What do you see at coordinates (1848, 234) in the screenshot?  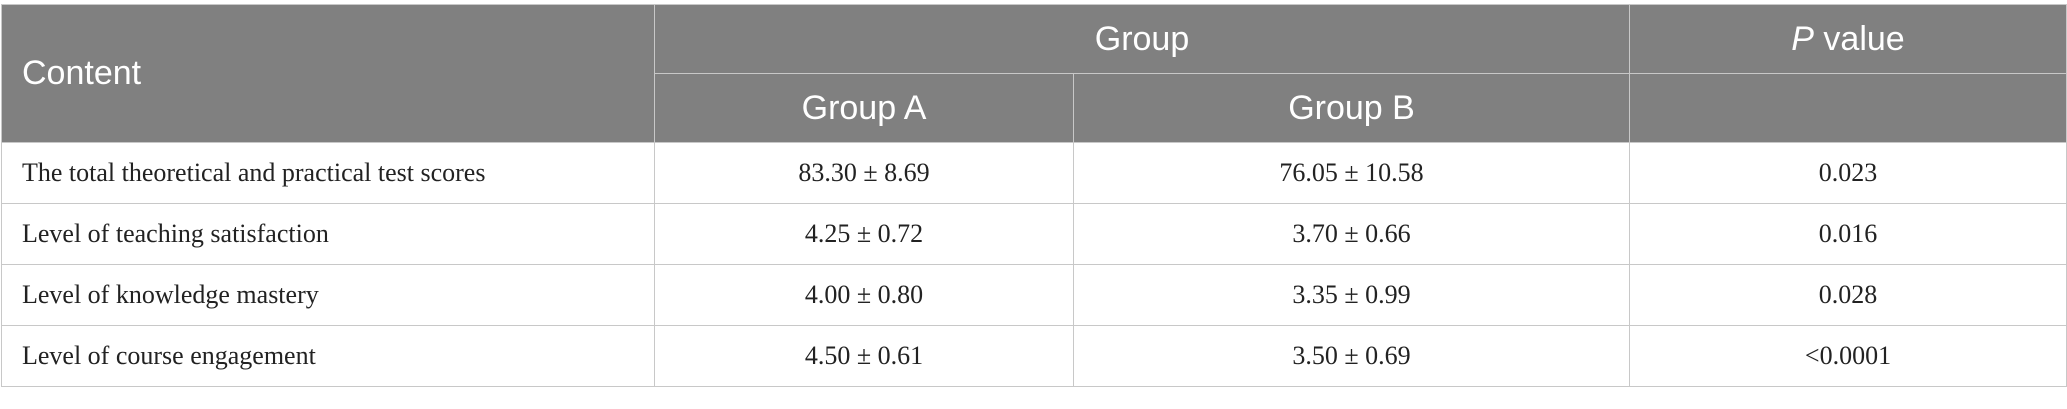 I see `cell-p-value: 0.016` at bounding box center [1848, 234].